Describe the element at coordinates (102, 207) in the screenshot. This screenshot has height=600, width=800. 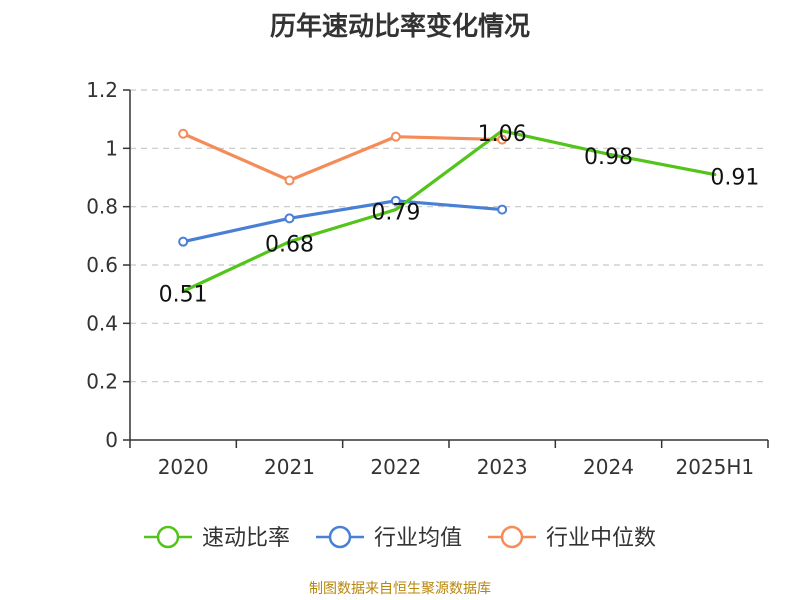
I see `y-tick-label: 0.8` at that location.